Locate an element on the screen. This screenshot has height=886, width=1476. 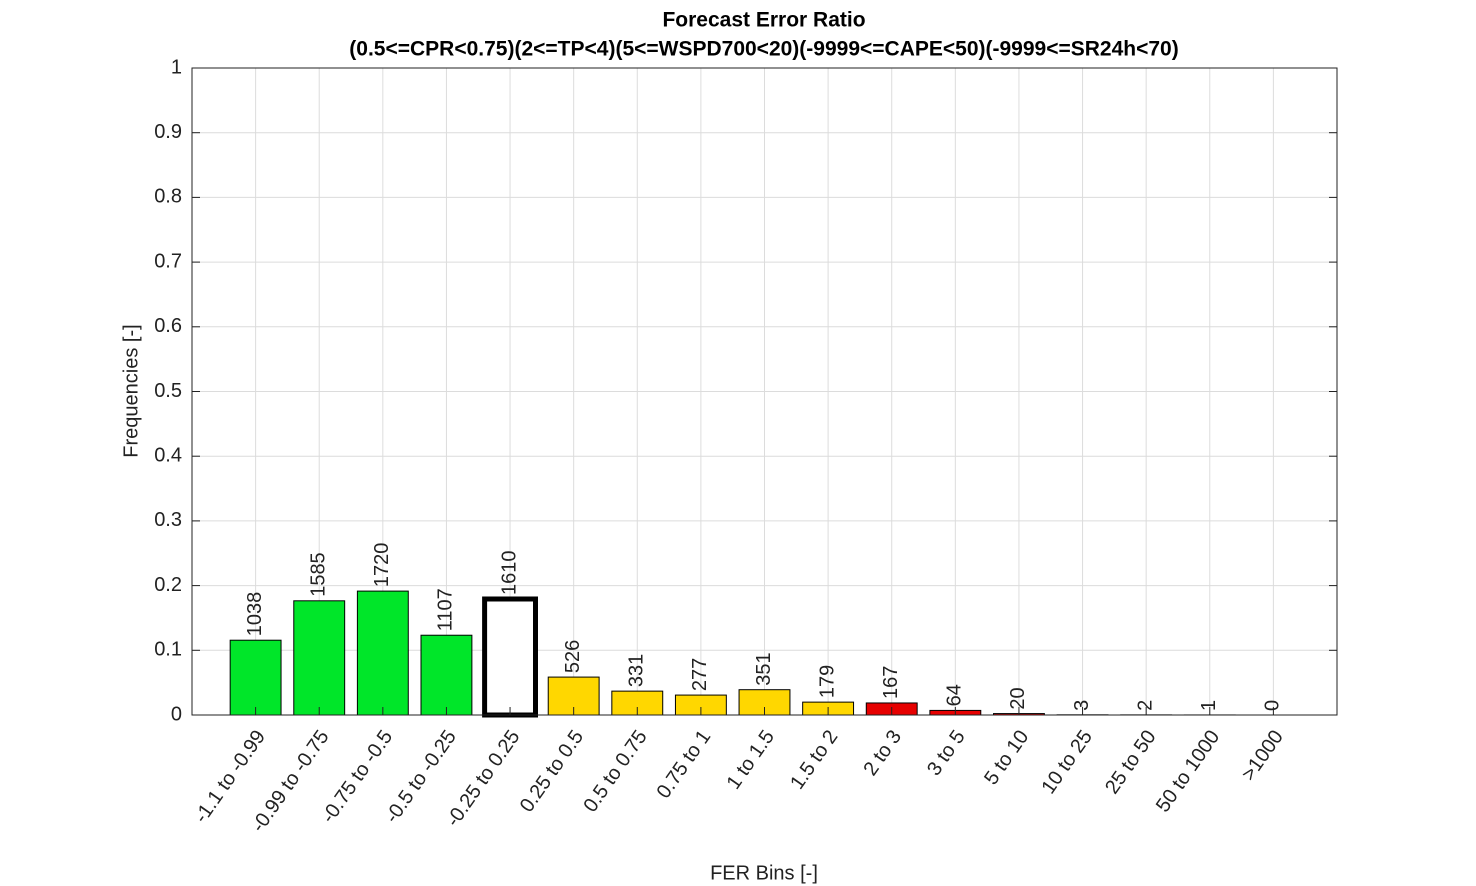
data-label: 331 is located at coordinates (637, 670).